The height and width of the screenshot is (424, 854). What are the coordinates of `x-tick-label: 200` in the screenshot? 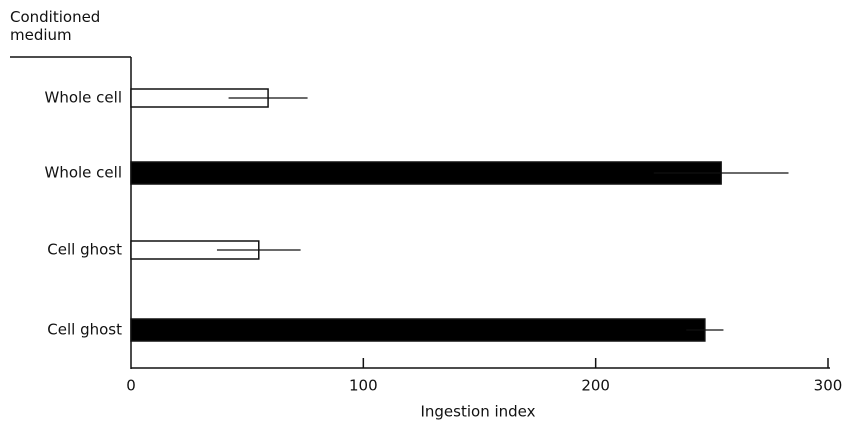 It's located at (595, 386).